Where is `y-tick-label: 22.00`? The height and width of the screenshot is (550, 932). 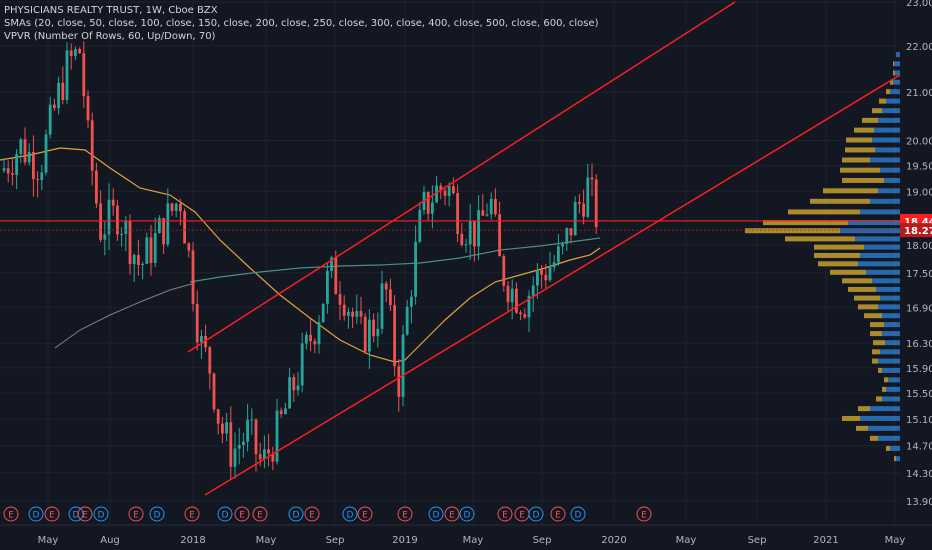 y-tick-label: 22.00 is located at coordinates (919, 47).